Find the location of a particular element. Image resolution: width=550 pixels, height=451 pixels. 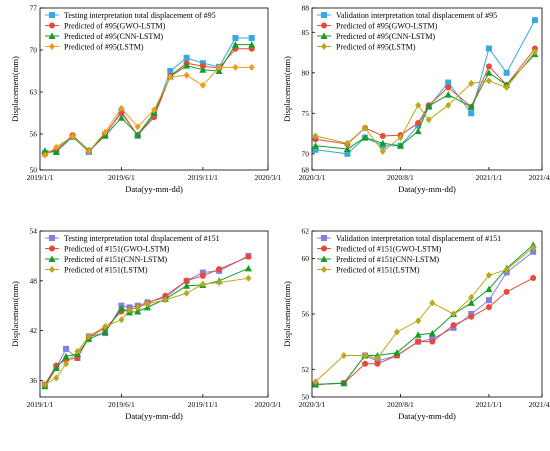

y-tick-label: 68 is located at coordinates (306, 170).